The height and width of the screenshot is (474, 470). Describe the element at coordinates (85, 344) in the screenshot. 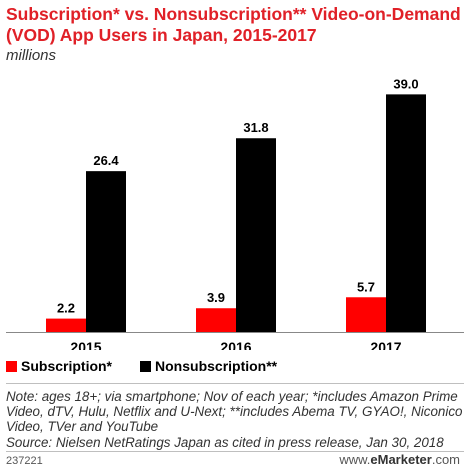

I see `x-tick-label-2015: 2015` at that location.